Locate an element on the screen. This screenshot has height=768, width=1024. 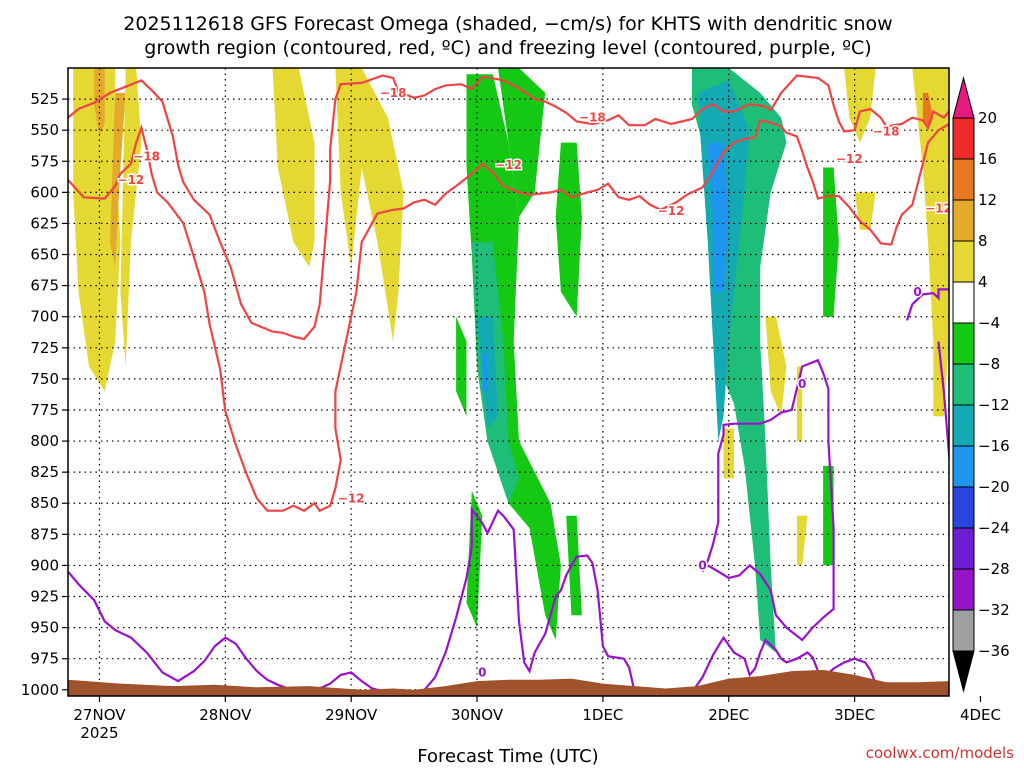
y-tick-label: 600 is located at coordinates (44, 192).